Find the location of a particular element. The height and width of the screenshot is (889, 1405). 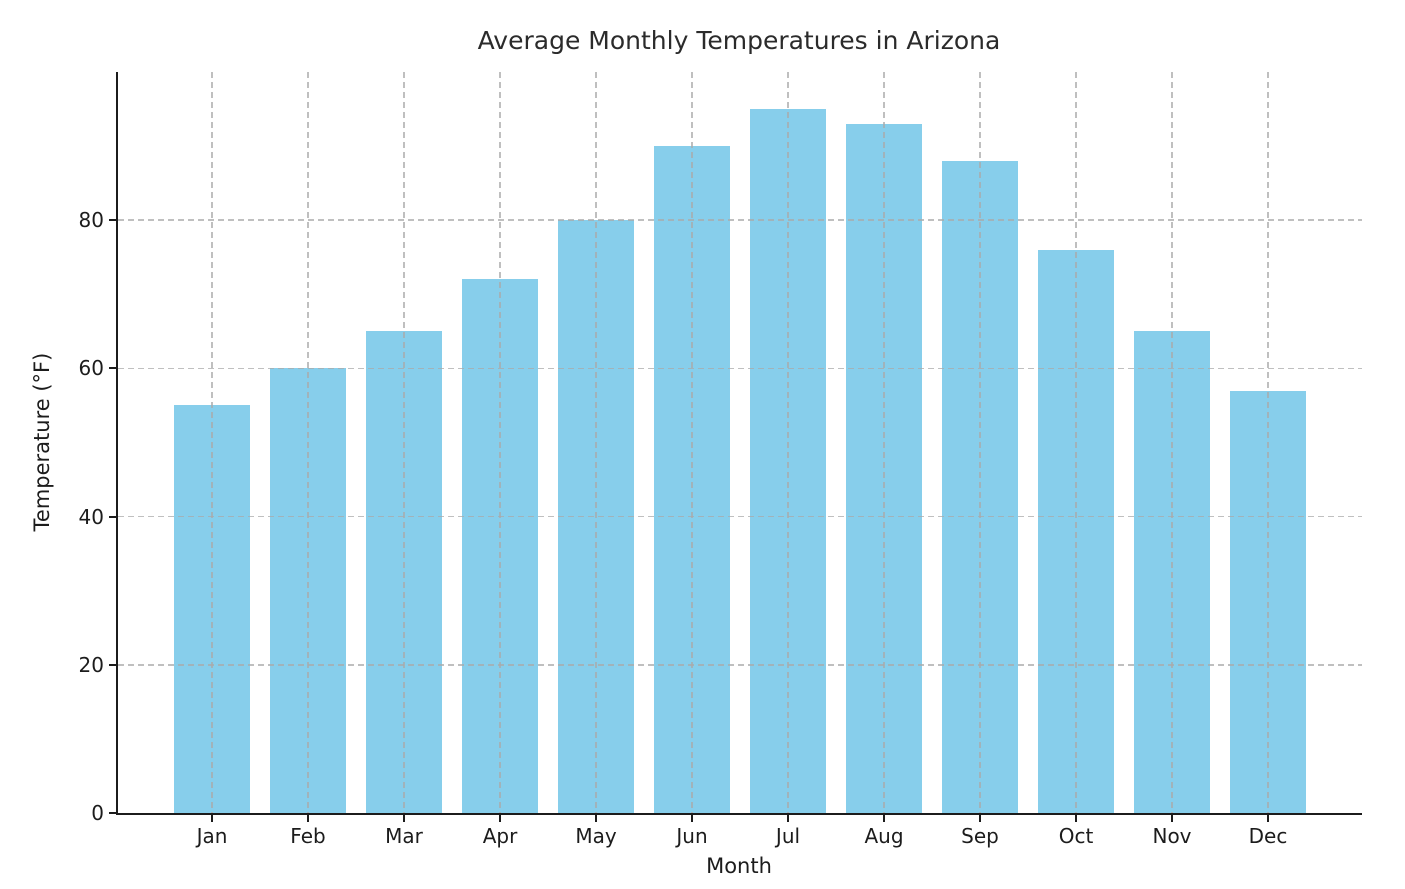

y-tick-label: 0 is located at coordinates (97, 813).